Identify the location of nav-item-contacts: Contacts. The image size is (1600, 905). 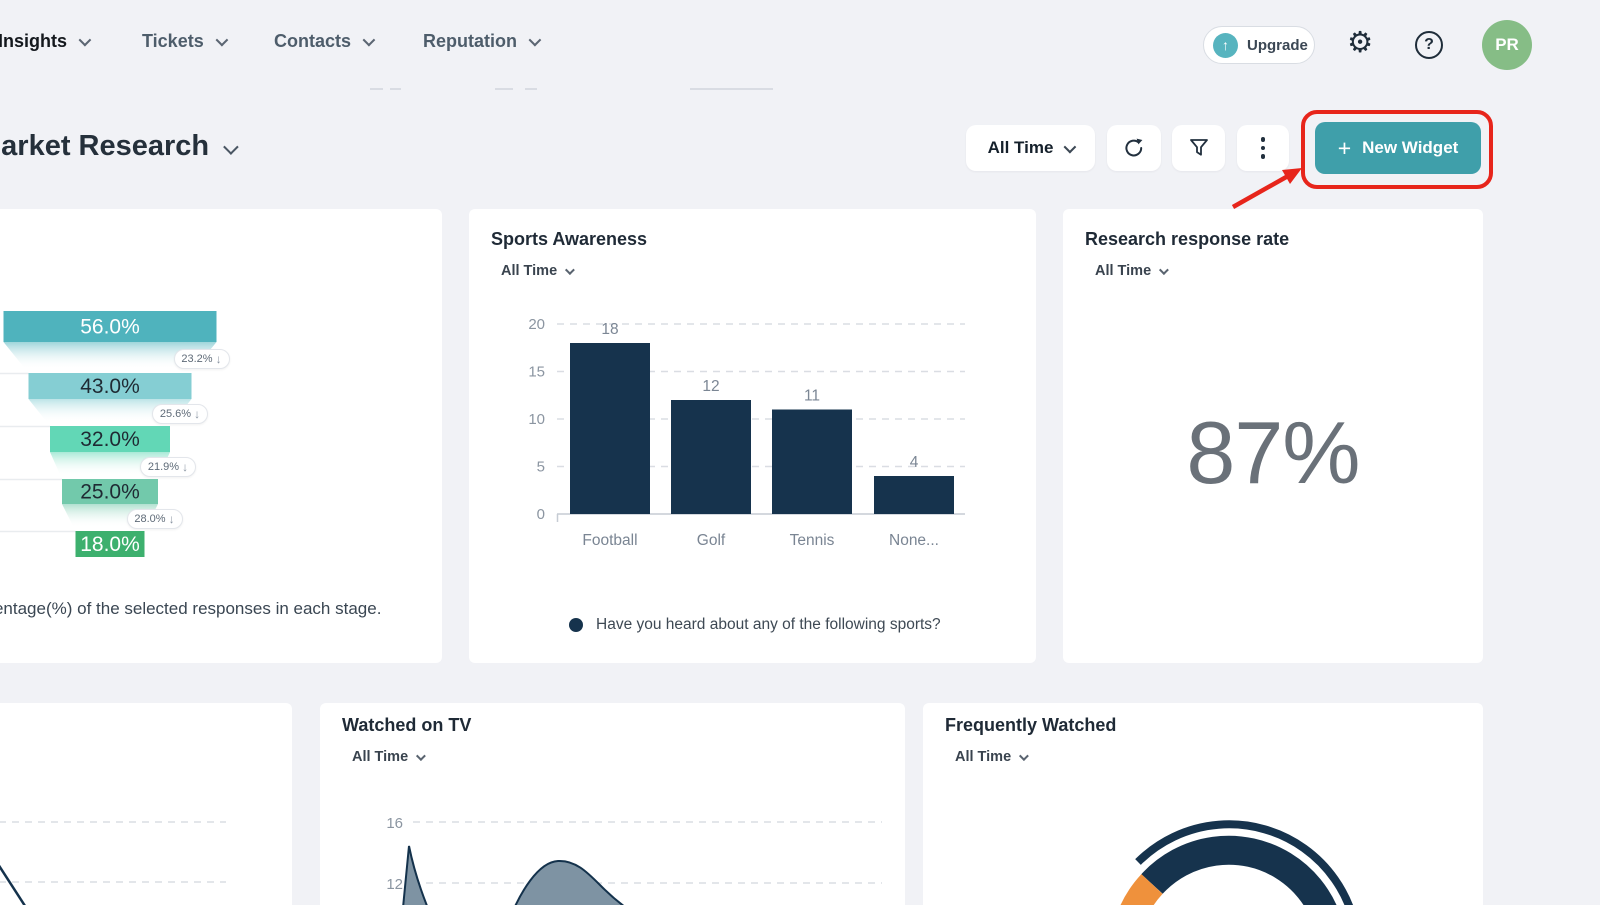
(325, 41).